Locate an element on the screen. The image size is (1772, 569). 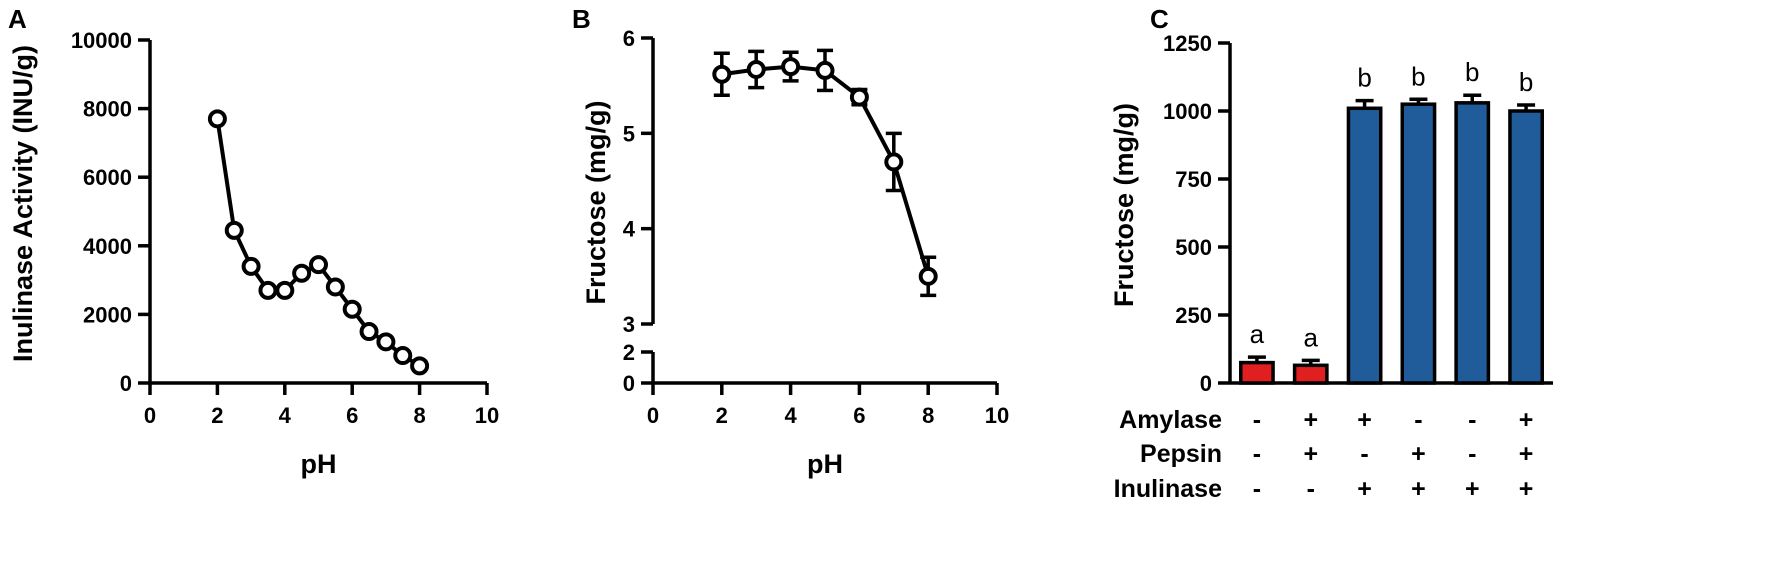
y-tick-label: 750 is located at coordinates (1193, 179).